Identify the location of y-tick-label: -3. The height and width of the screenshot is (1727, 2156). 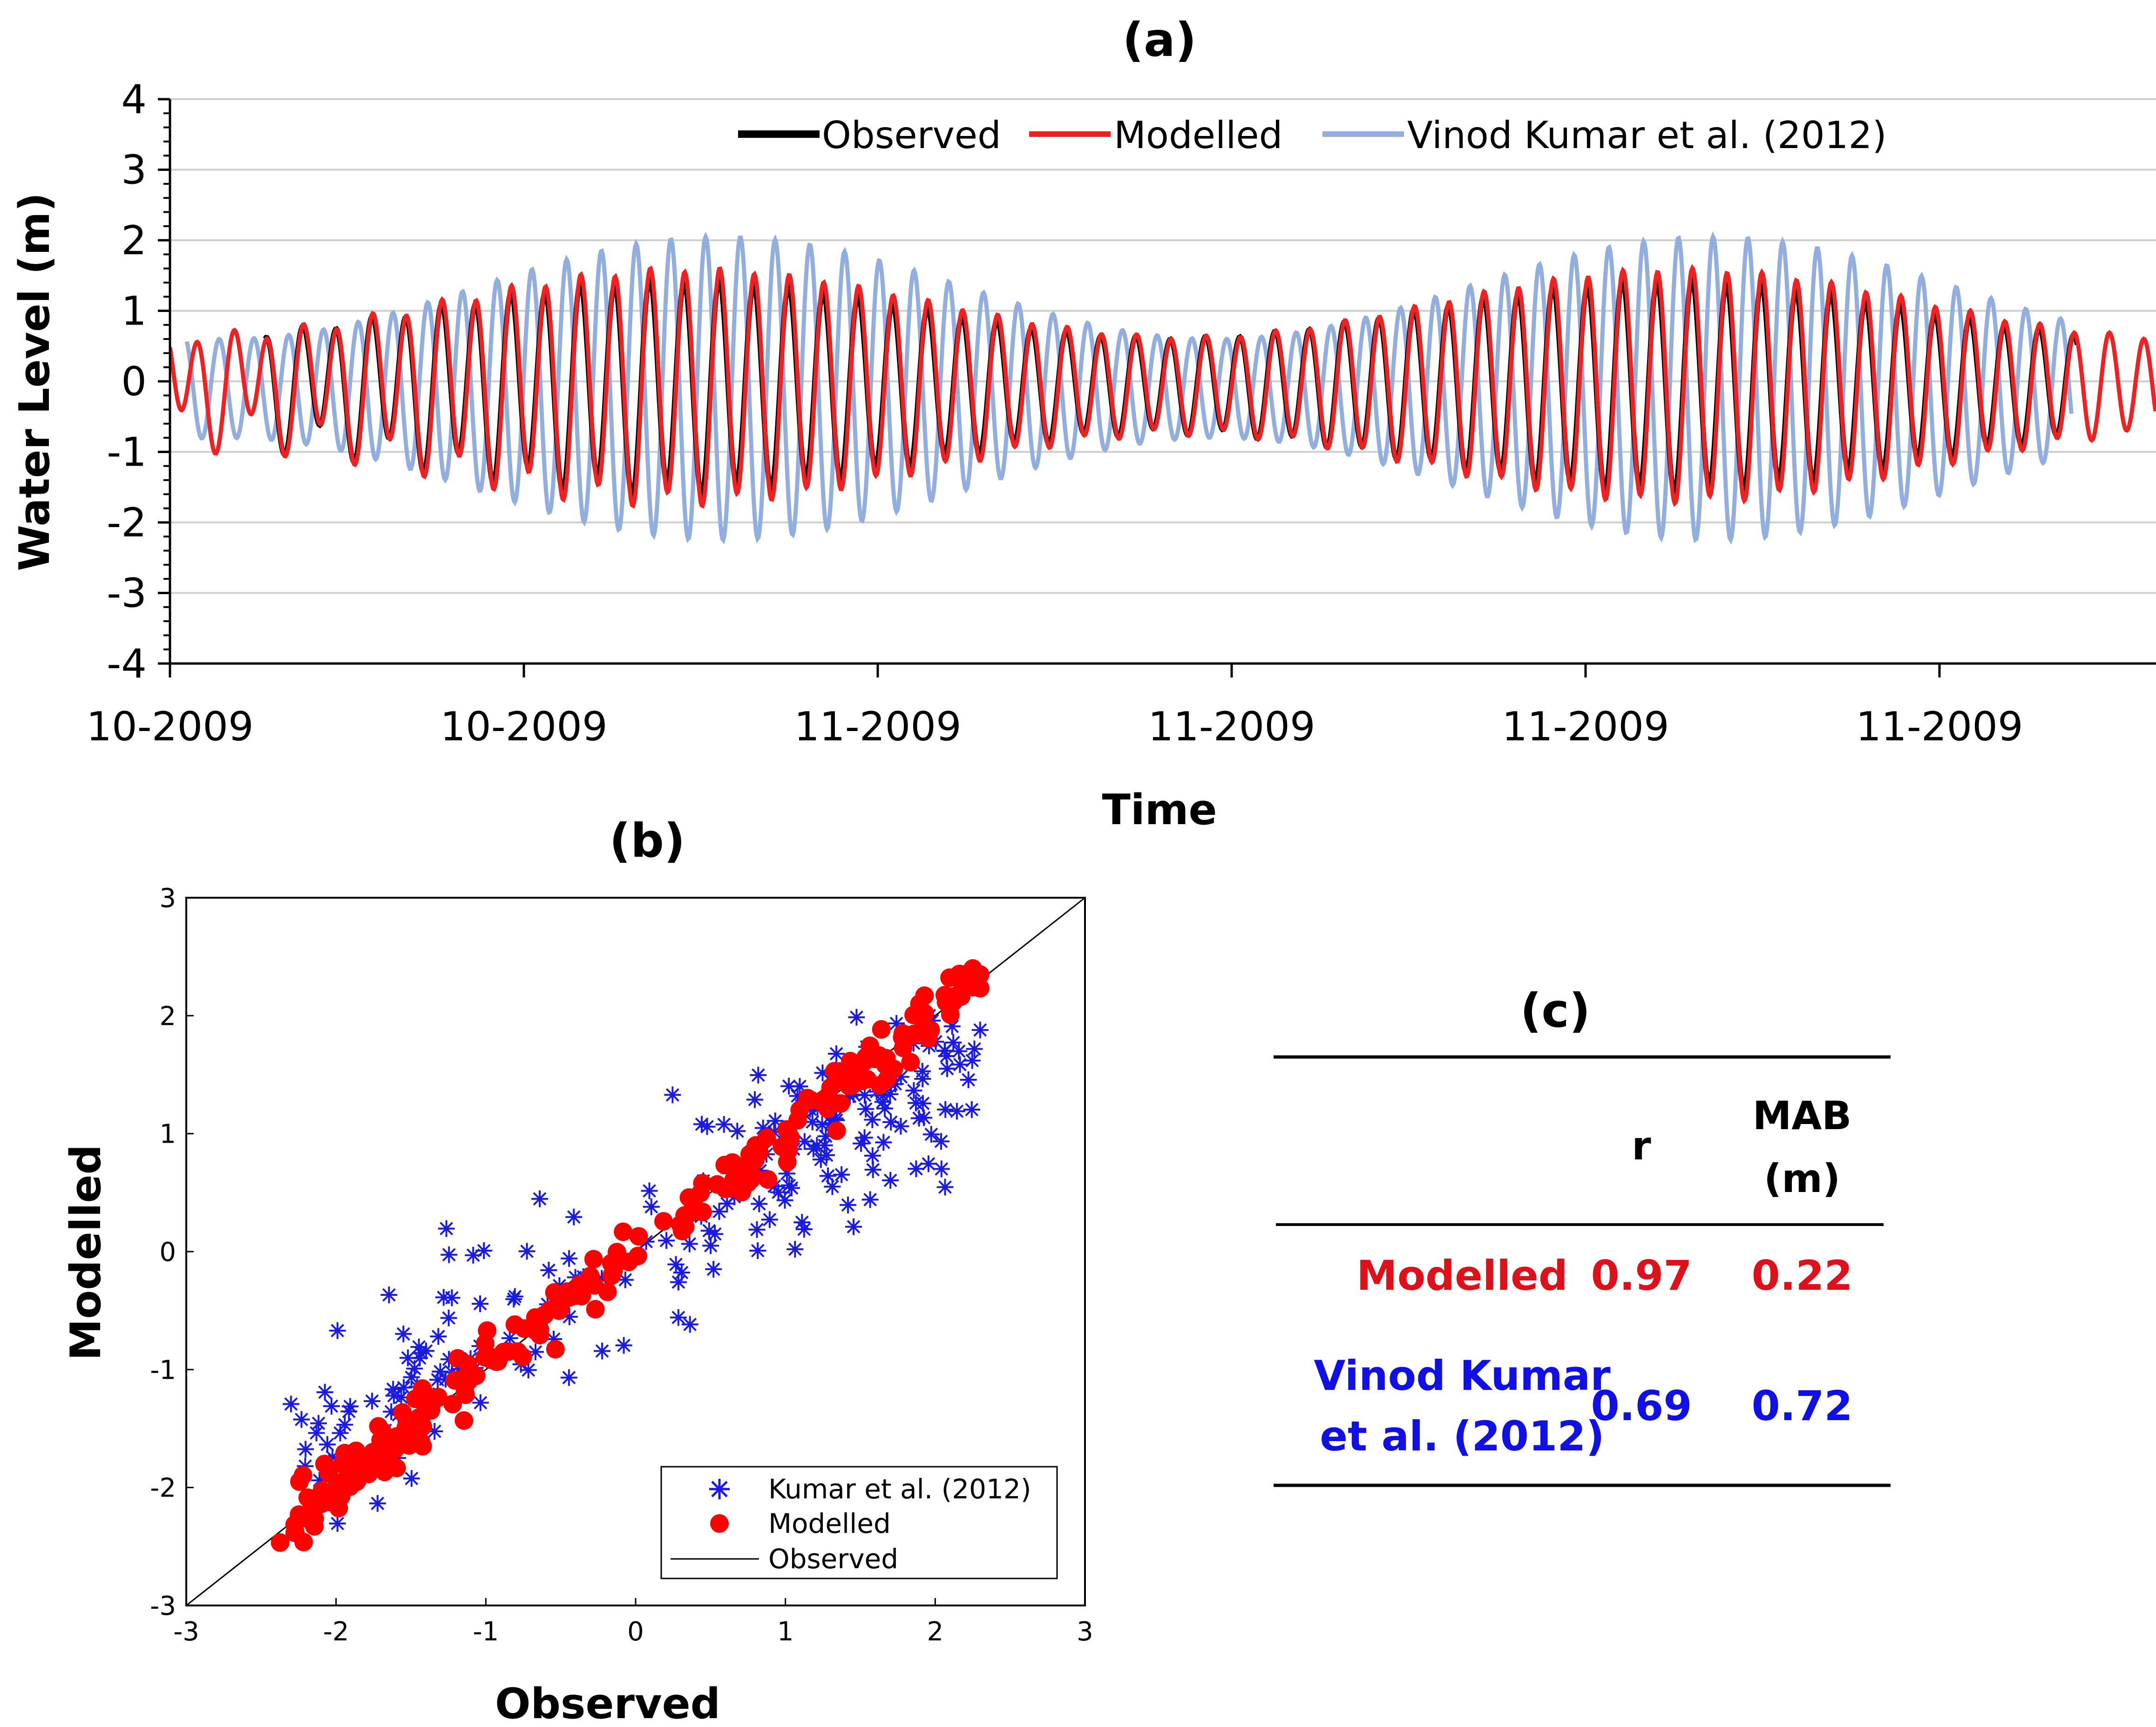
(163, 1606).